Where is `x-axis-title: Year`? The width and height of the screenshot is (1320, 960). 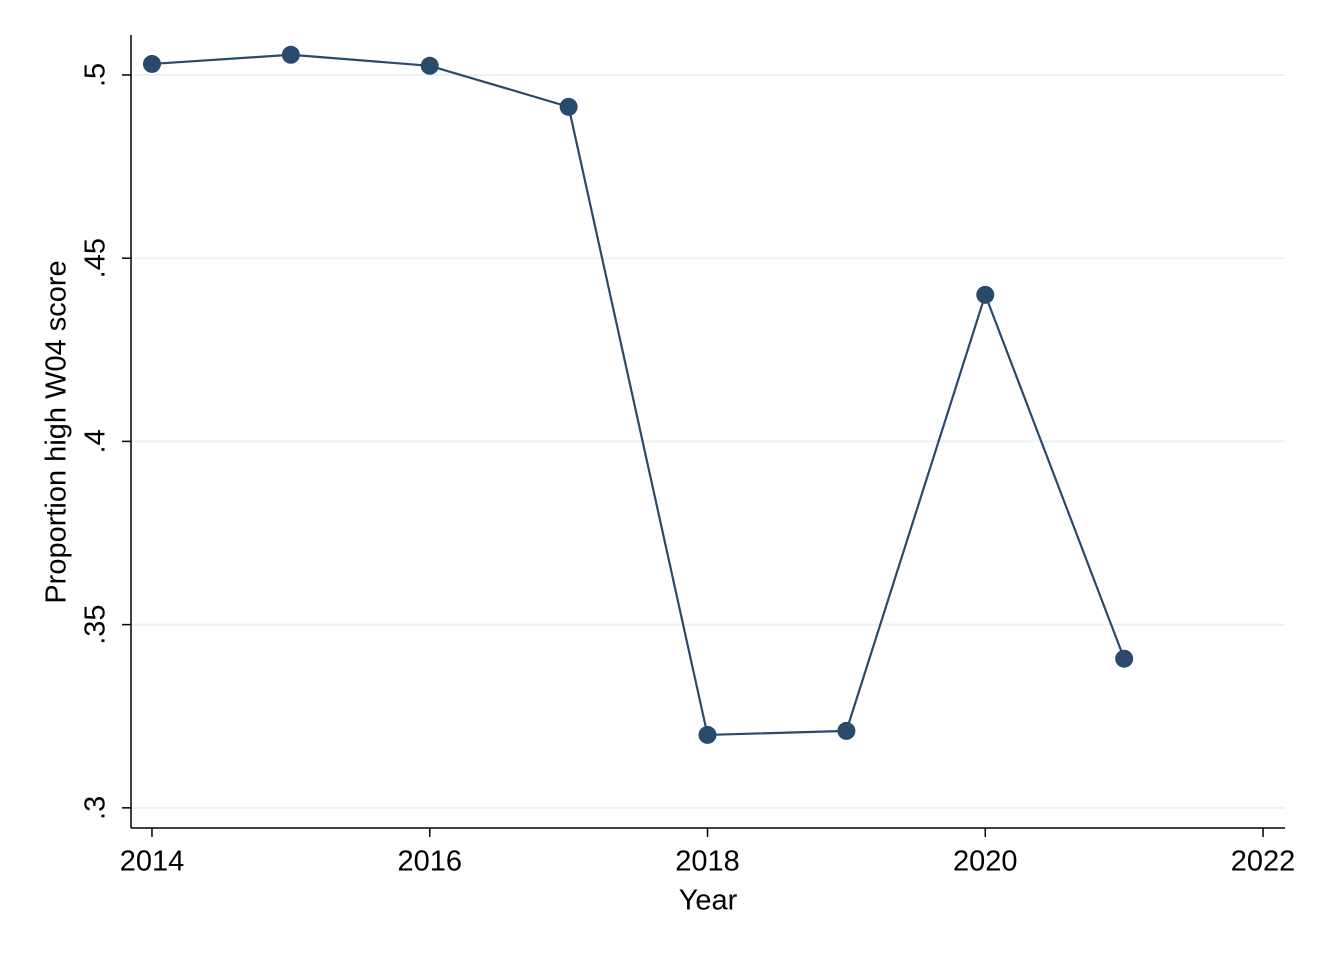
x-axis-title: Year is located at coordinates (708, 901).